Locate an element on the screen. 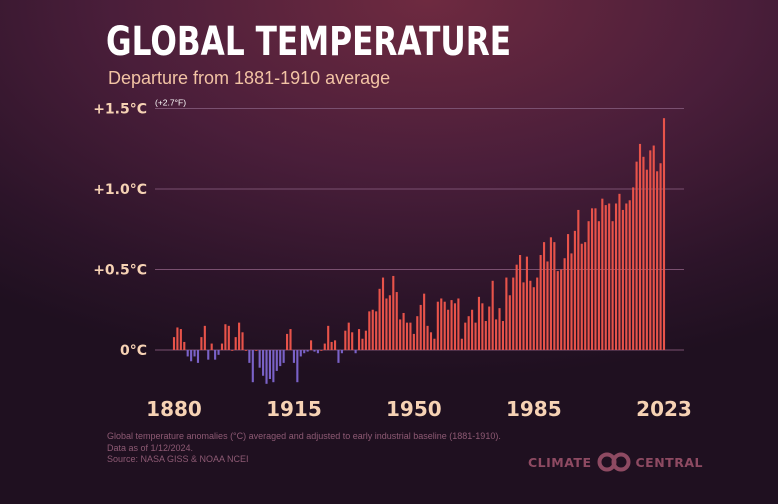 The height and width of the screenshot is (504, 778). bar-1919 is located at coordinates (307, 351).